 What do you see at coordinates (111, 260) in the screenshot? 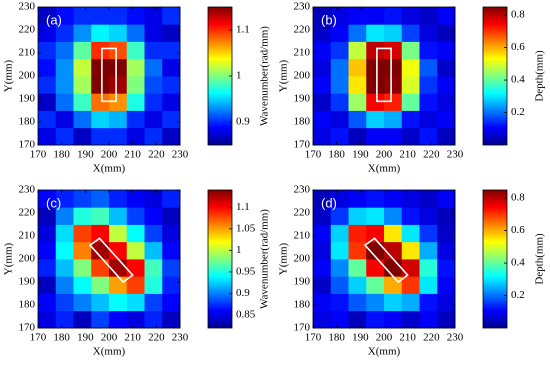
I see `defect-outline` at bounding box center [111, 260].